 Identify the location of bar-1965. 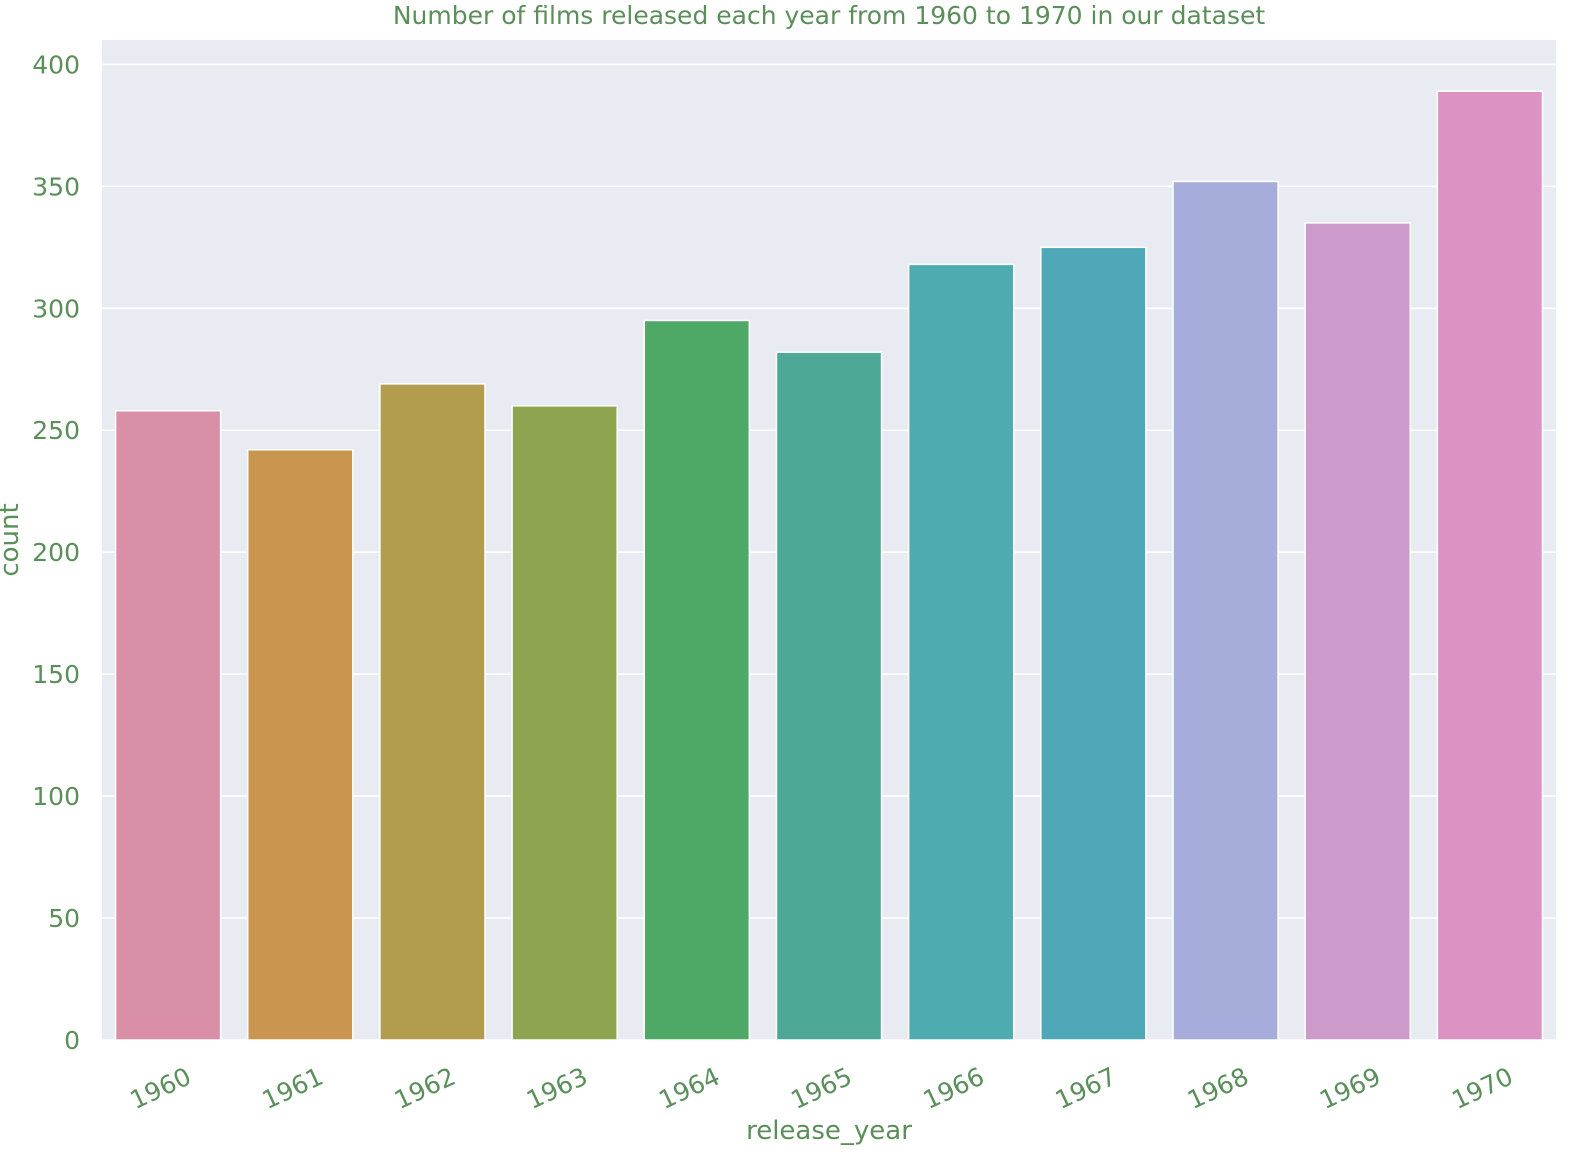
(829, 696).